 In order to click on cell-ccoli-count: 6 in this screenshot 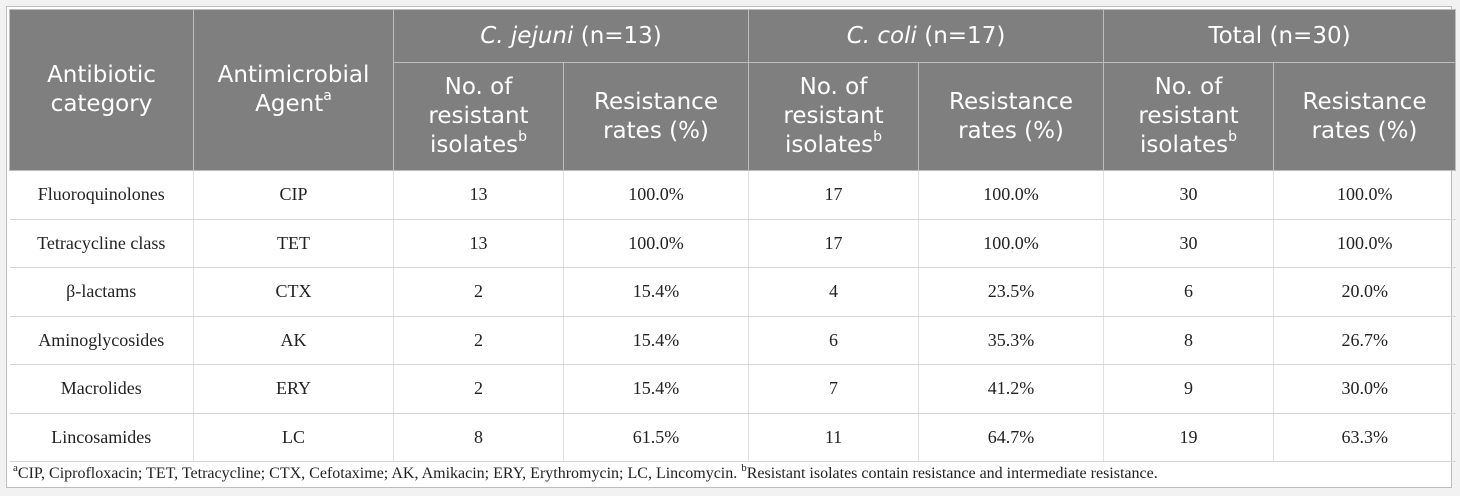, I will do `click(834, 340)`.